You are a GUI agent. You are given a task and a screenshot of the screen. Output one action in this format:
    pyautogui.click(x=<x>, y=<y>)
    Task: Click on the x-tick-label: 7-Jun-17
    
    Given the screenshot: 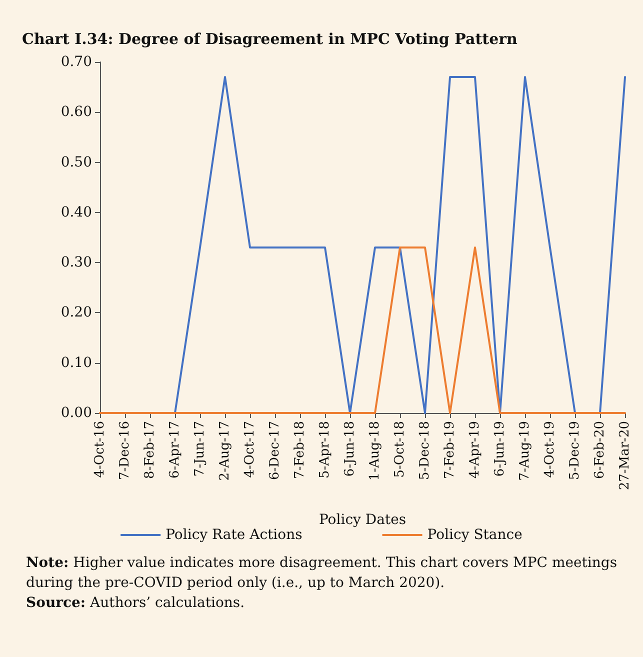 What is the action you would take?
    pyautogui.click(x=200, y=449)
    